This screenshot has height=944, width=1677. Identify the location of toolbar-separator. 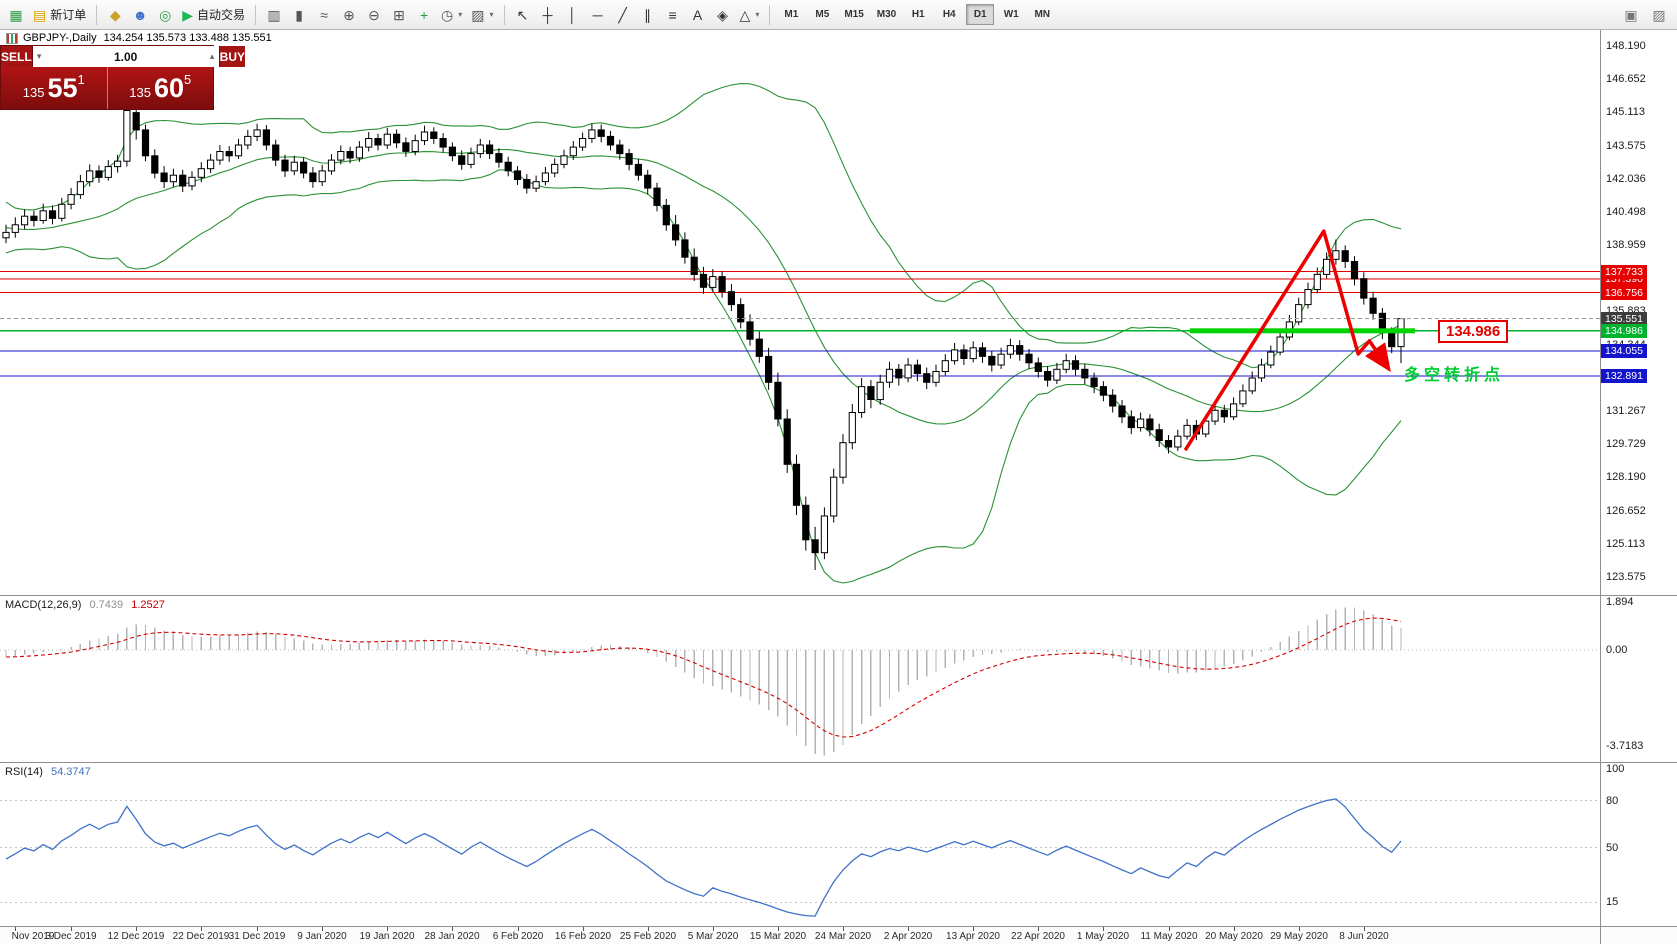
(504, 14).